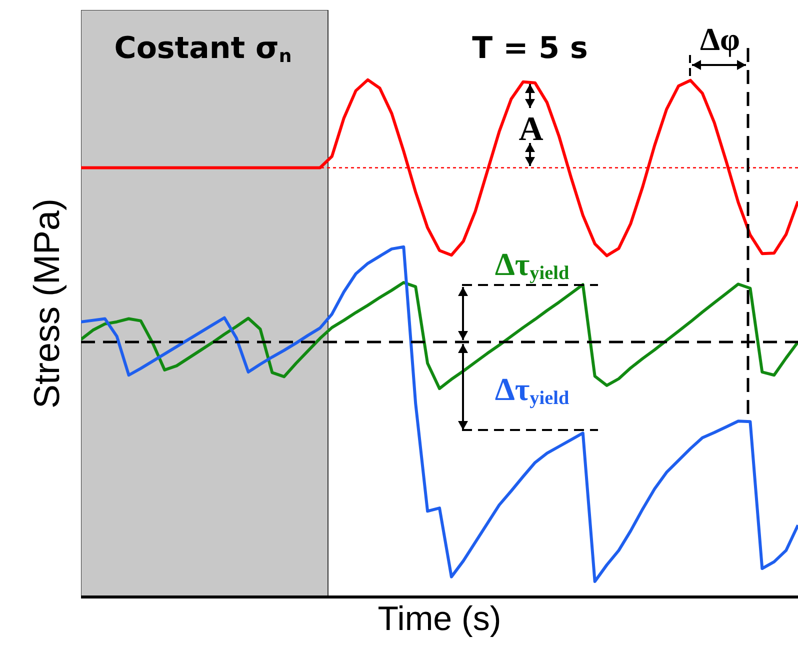 Image resolution: width=798 pixels, height=647 pixels. I want to click on y-axis-title: Stress (MPa), so click(46, 303).